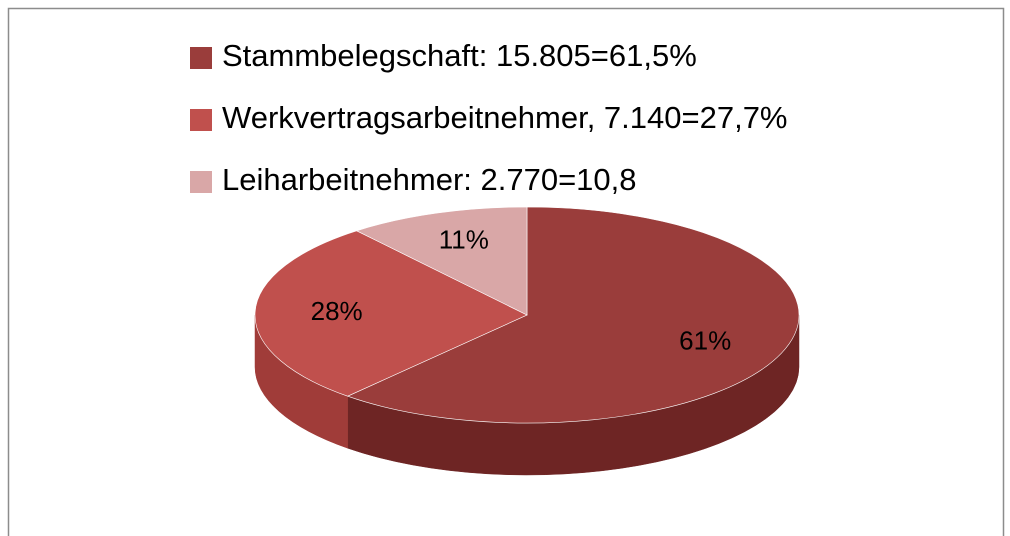 The image size is (1010, 536). What do you see at coordinates (459, 55) in the screenshot?
I see `legend-label: Stammbelegschaft: 15.805=61,5%` at bounding box center [459, 55].